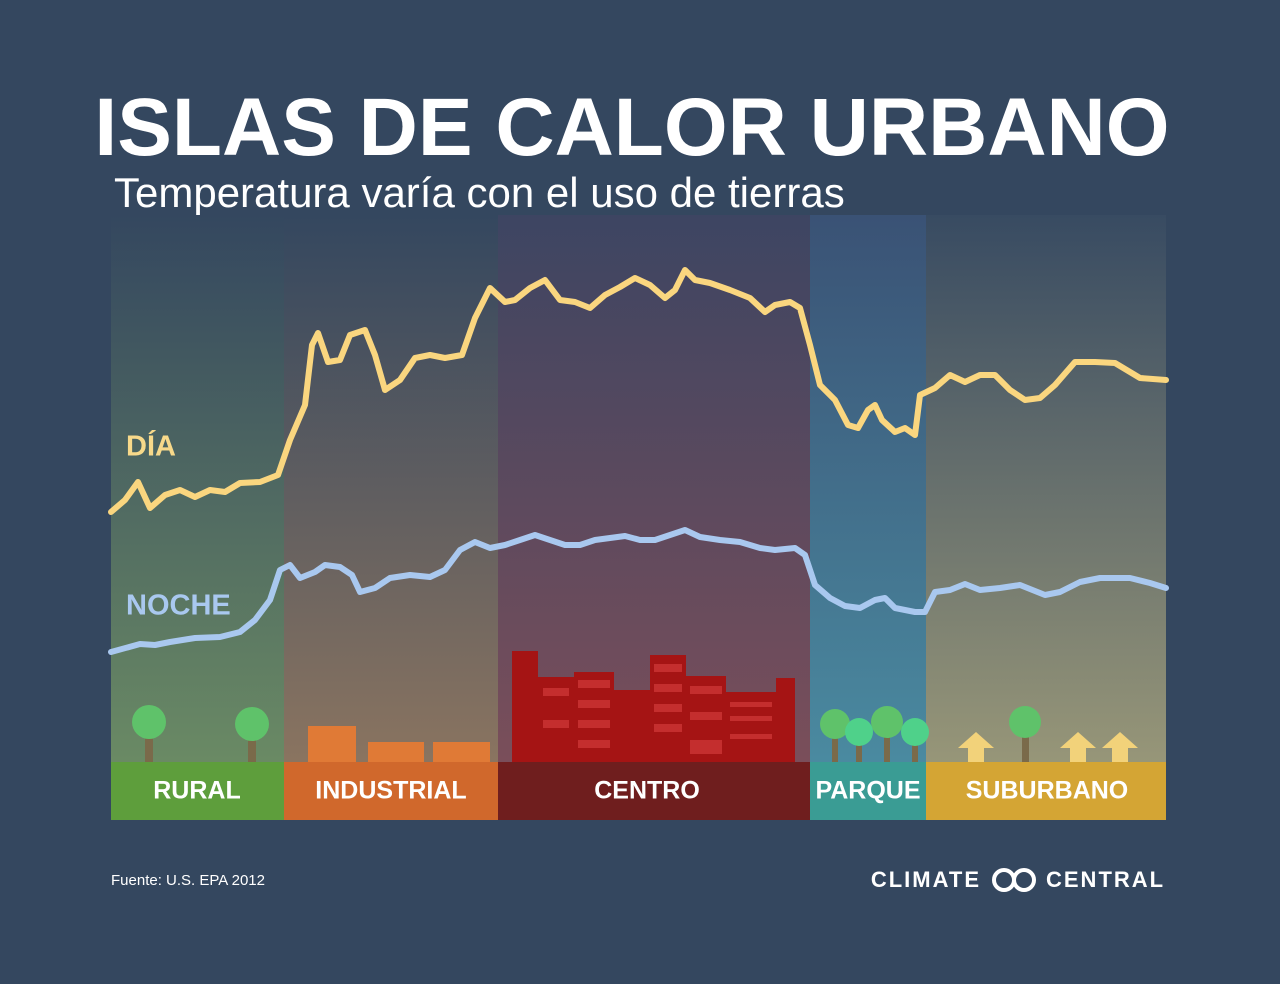 This screenshot has width=1280, height=984. I want to click on night-label: NOCHE, so click(178, 606).